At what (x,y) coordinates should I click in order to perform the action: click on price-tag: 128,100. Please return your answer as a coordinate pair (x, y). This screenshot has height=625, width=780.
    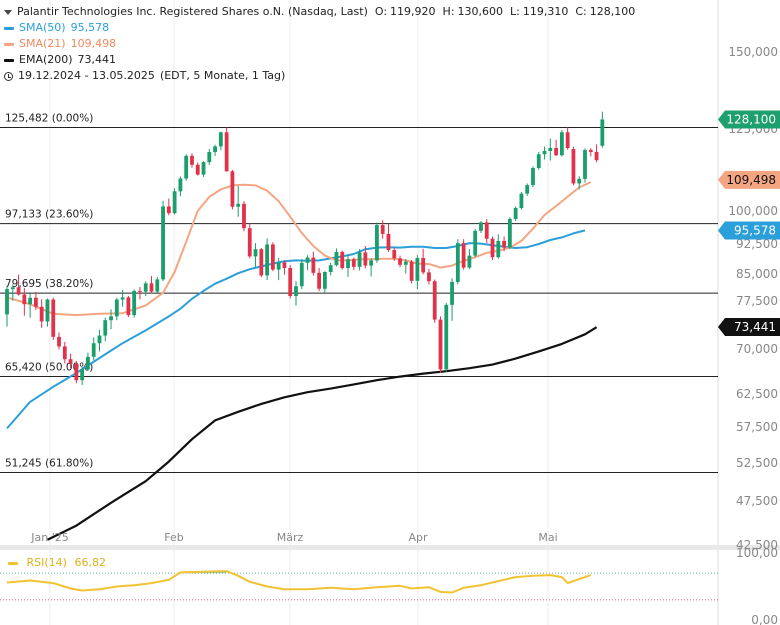
    Looking at the image, I should click on (751, 119).